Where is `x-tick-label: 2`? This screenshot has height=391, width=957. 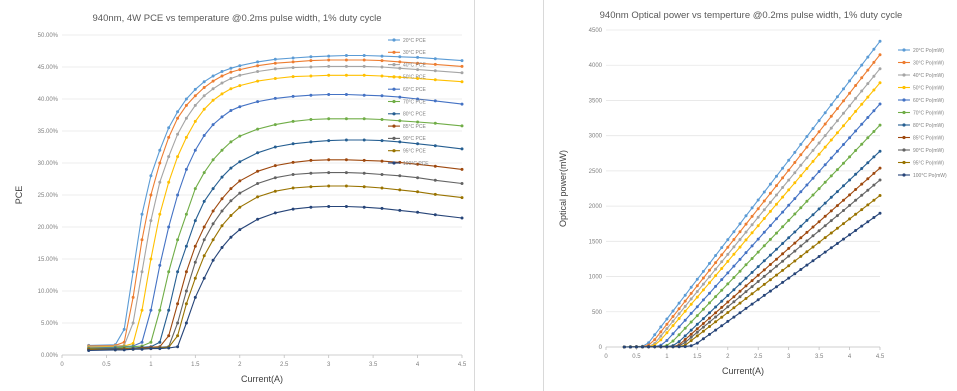 x-tick-label: 2 is located at coordinates (240, 365).